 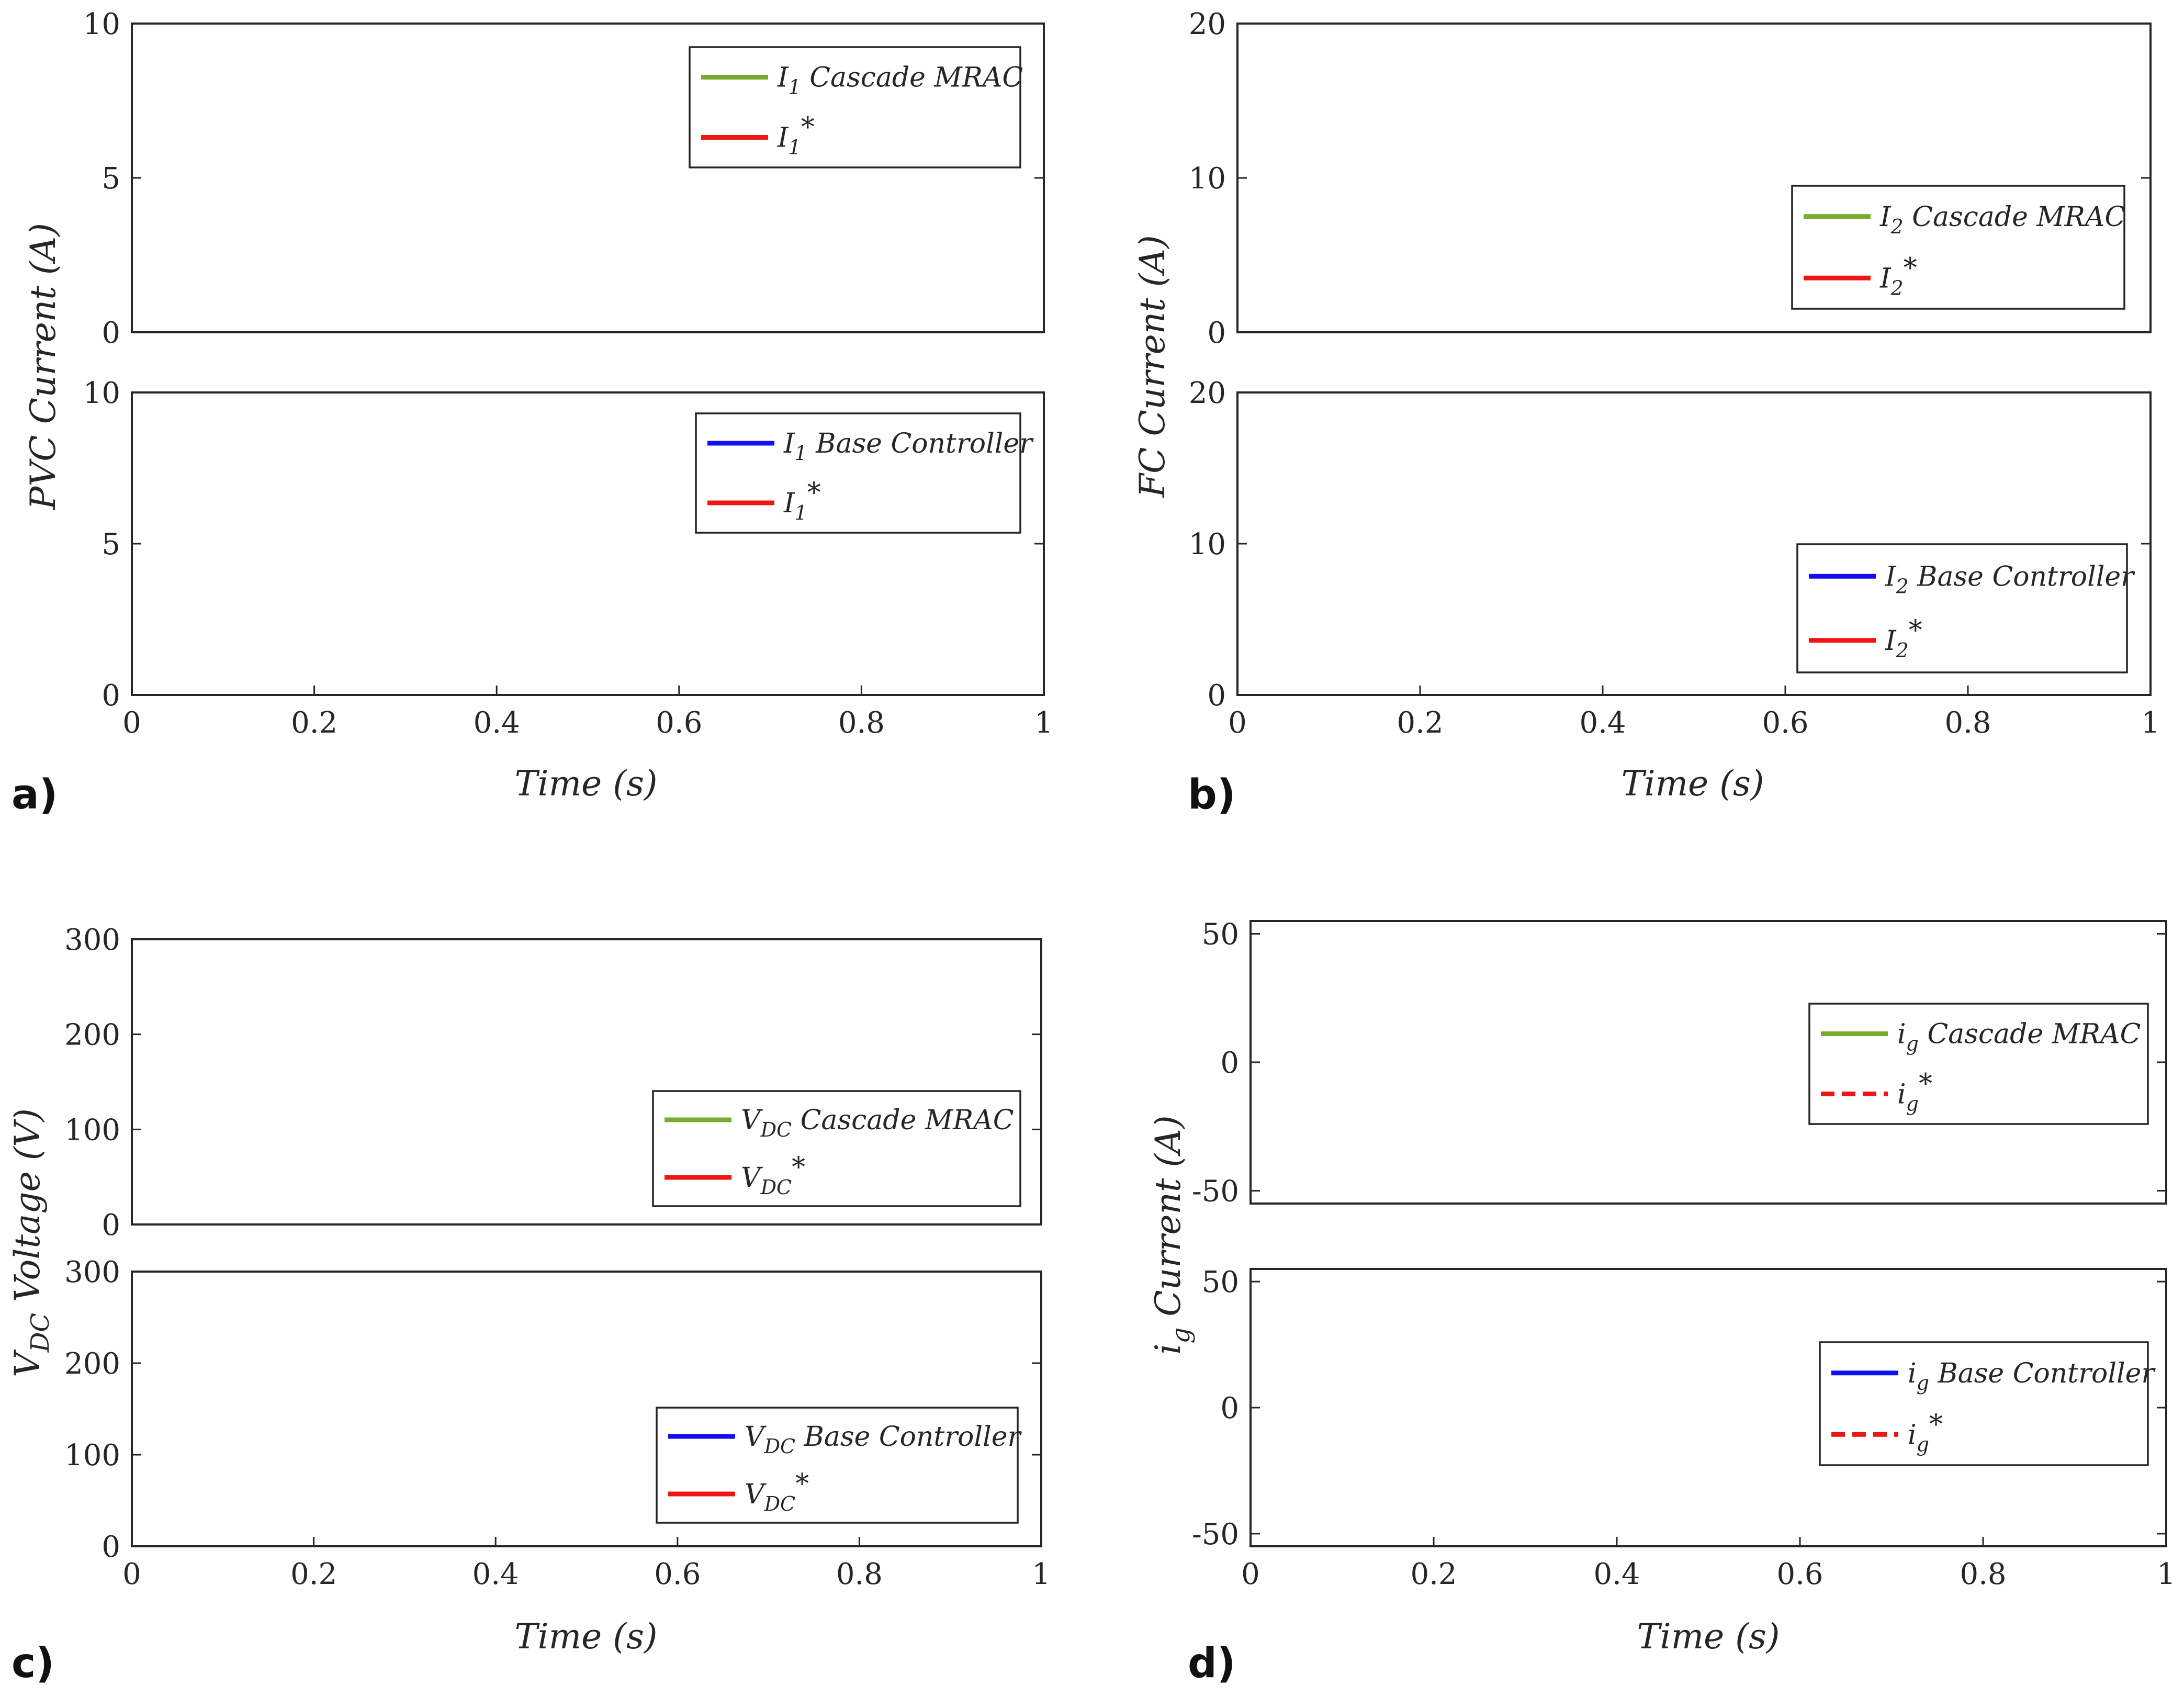 What do you see at coordinates (2019, 1037) in the screenshot?
I see `legend-entry: ig Cascade MRAC` at bounding box center [2019, 1037].